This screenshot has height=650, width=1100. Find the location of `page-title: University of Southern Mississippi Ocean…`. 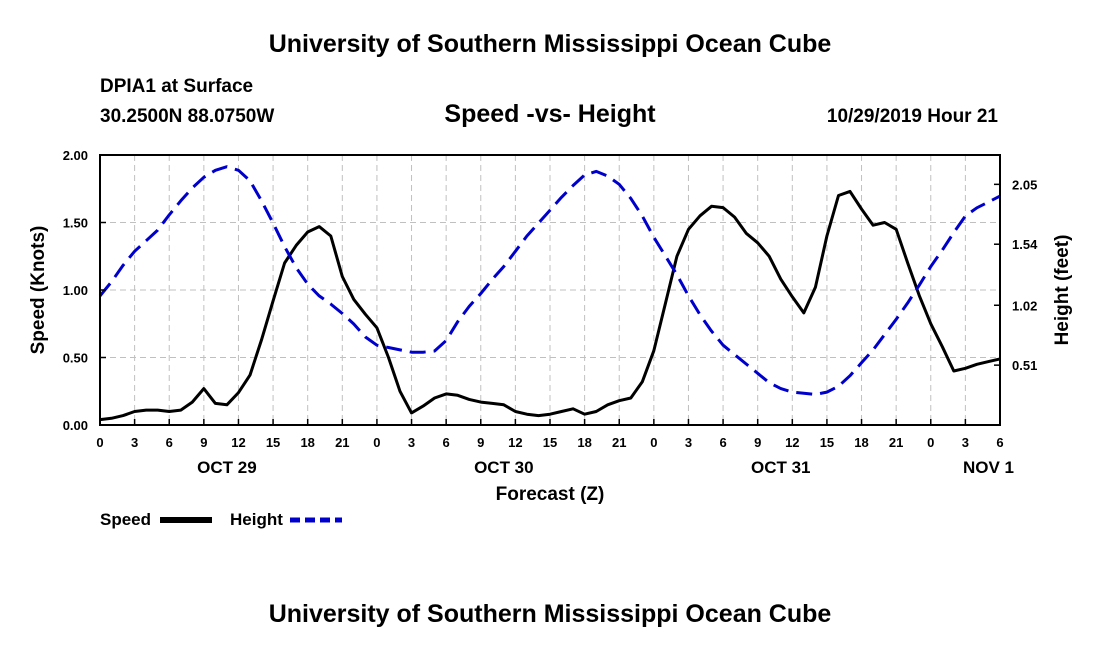

page-title: University of Southern Mississippi Ocean… is located at coordinates (550, 44).